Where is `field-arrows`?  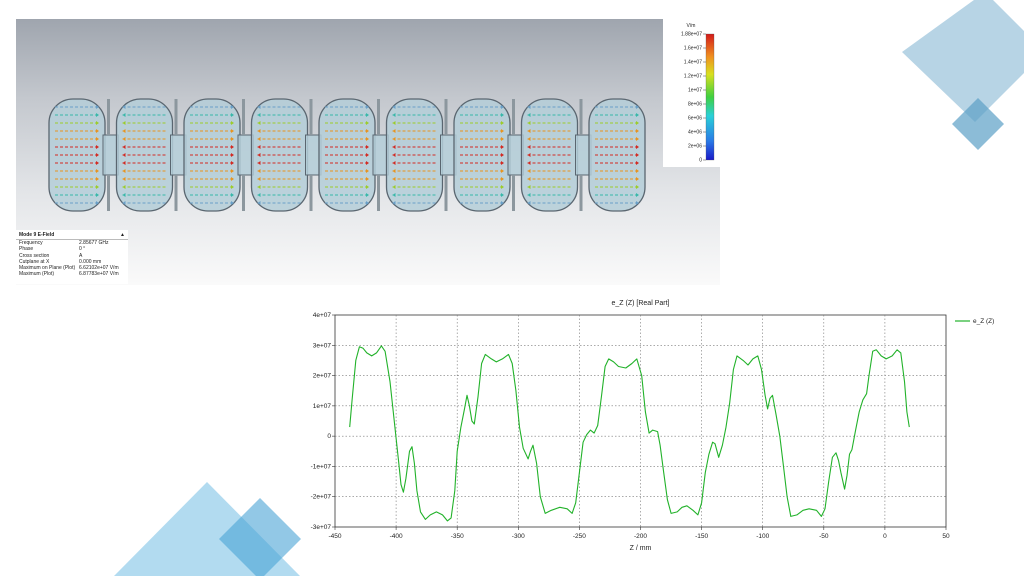 field-arrows is located at coordinates (347, 155).